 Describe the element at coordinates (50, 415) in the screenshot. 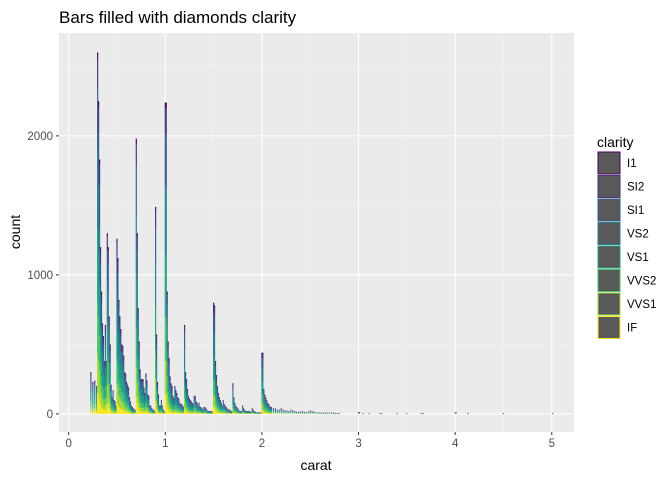

I see `y-tick-label: 0` at that location.